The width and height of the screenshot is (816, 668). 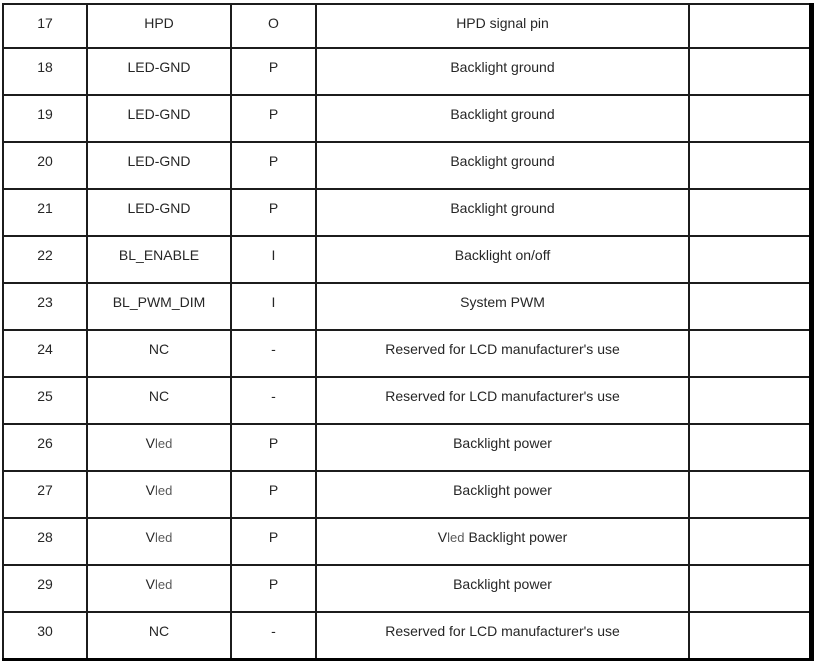 I want to click on table-row: 18 LED-GND P Backlight ground, so click(x=407, y=71).